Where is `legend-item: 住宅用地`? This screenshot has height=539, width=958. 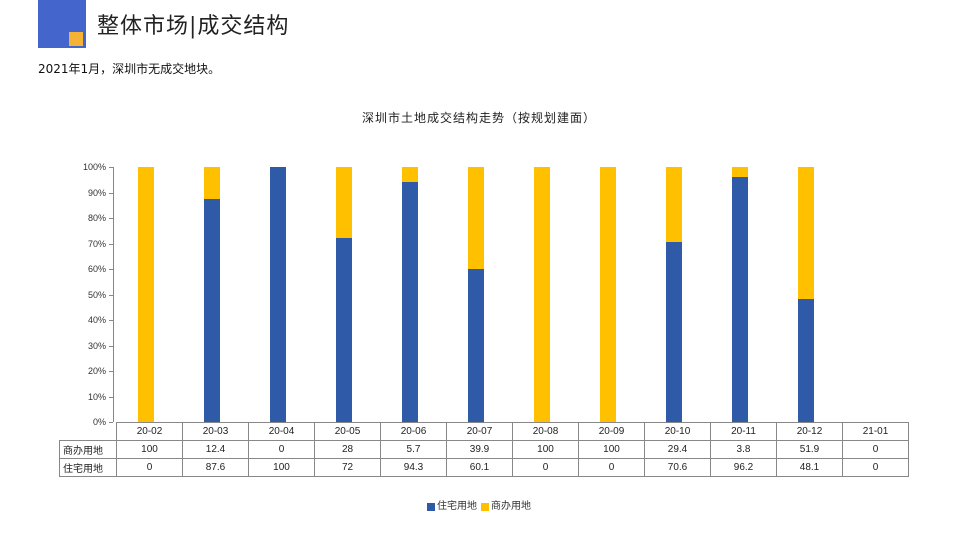
legend-item: 住宅用地 is located at coordinates (452, 506).